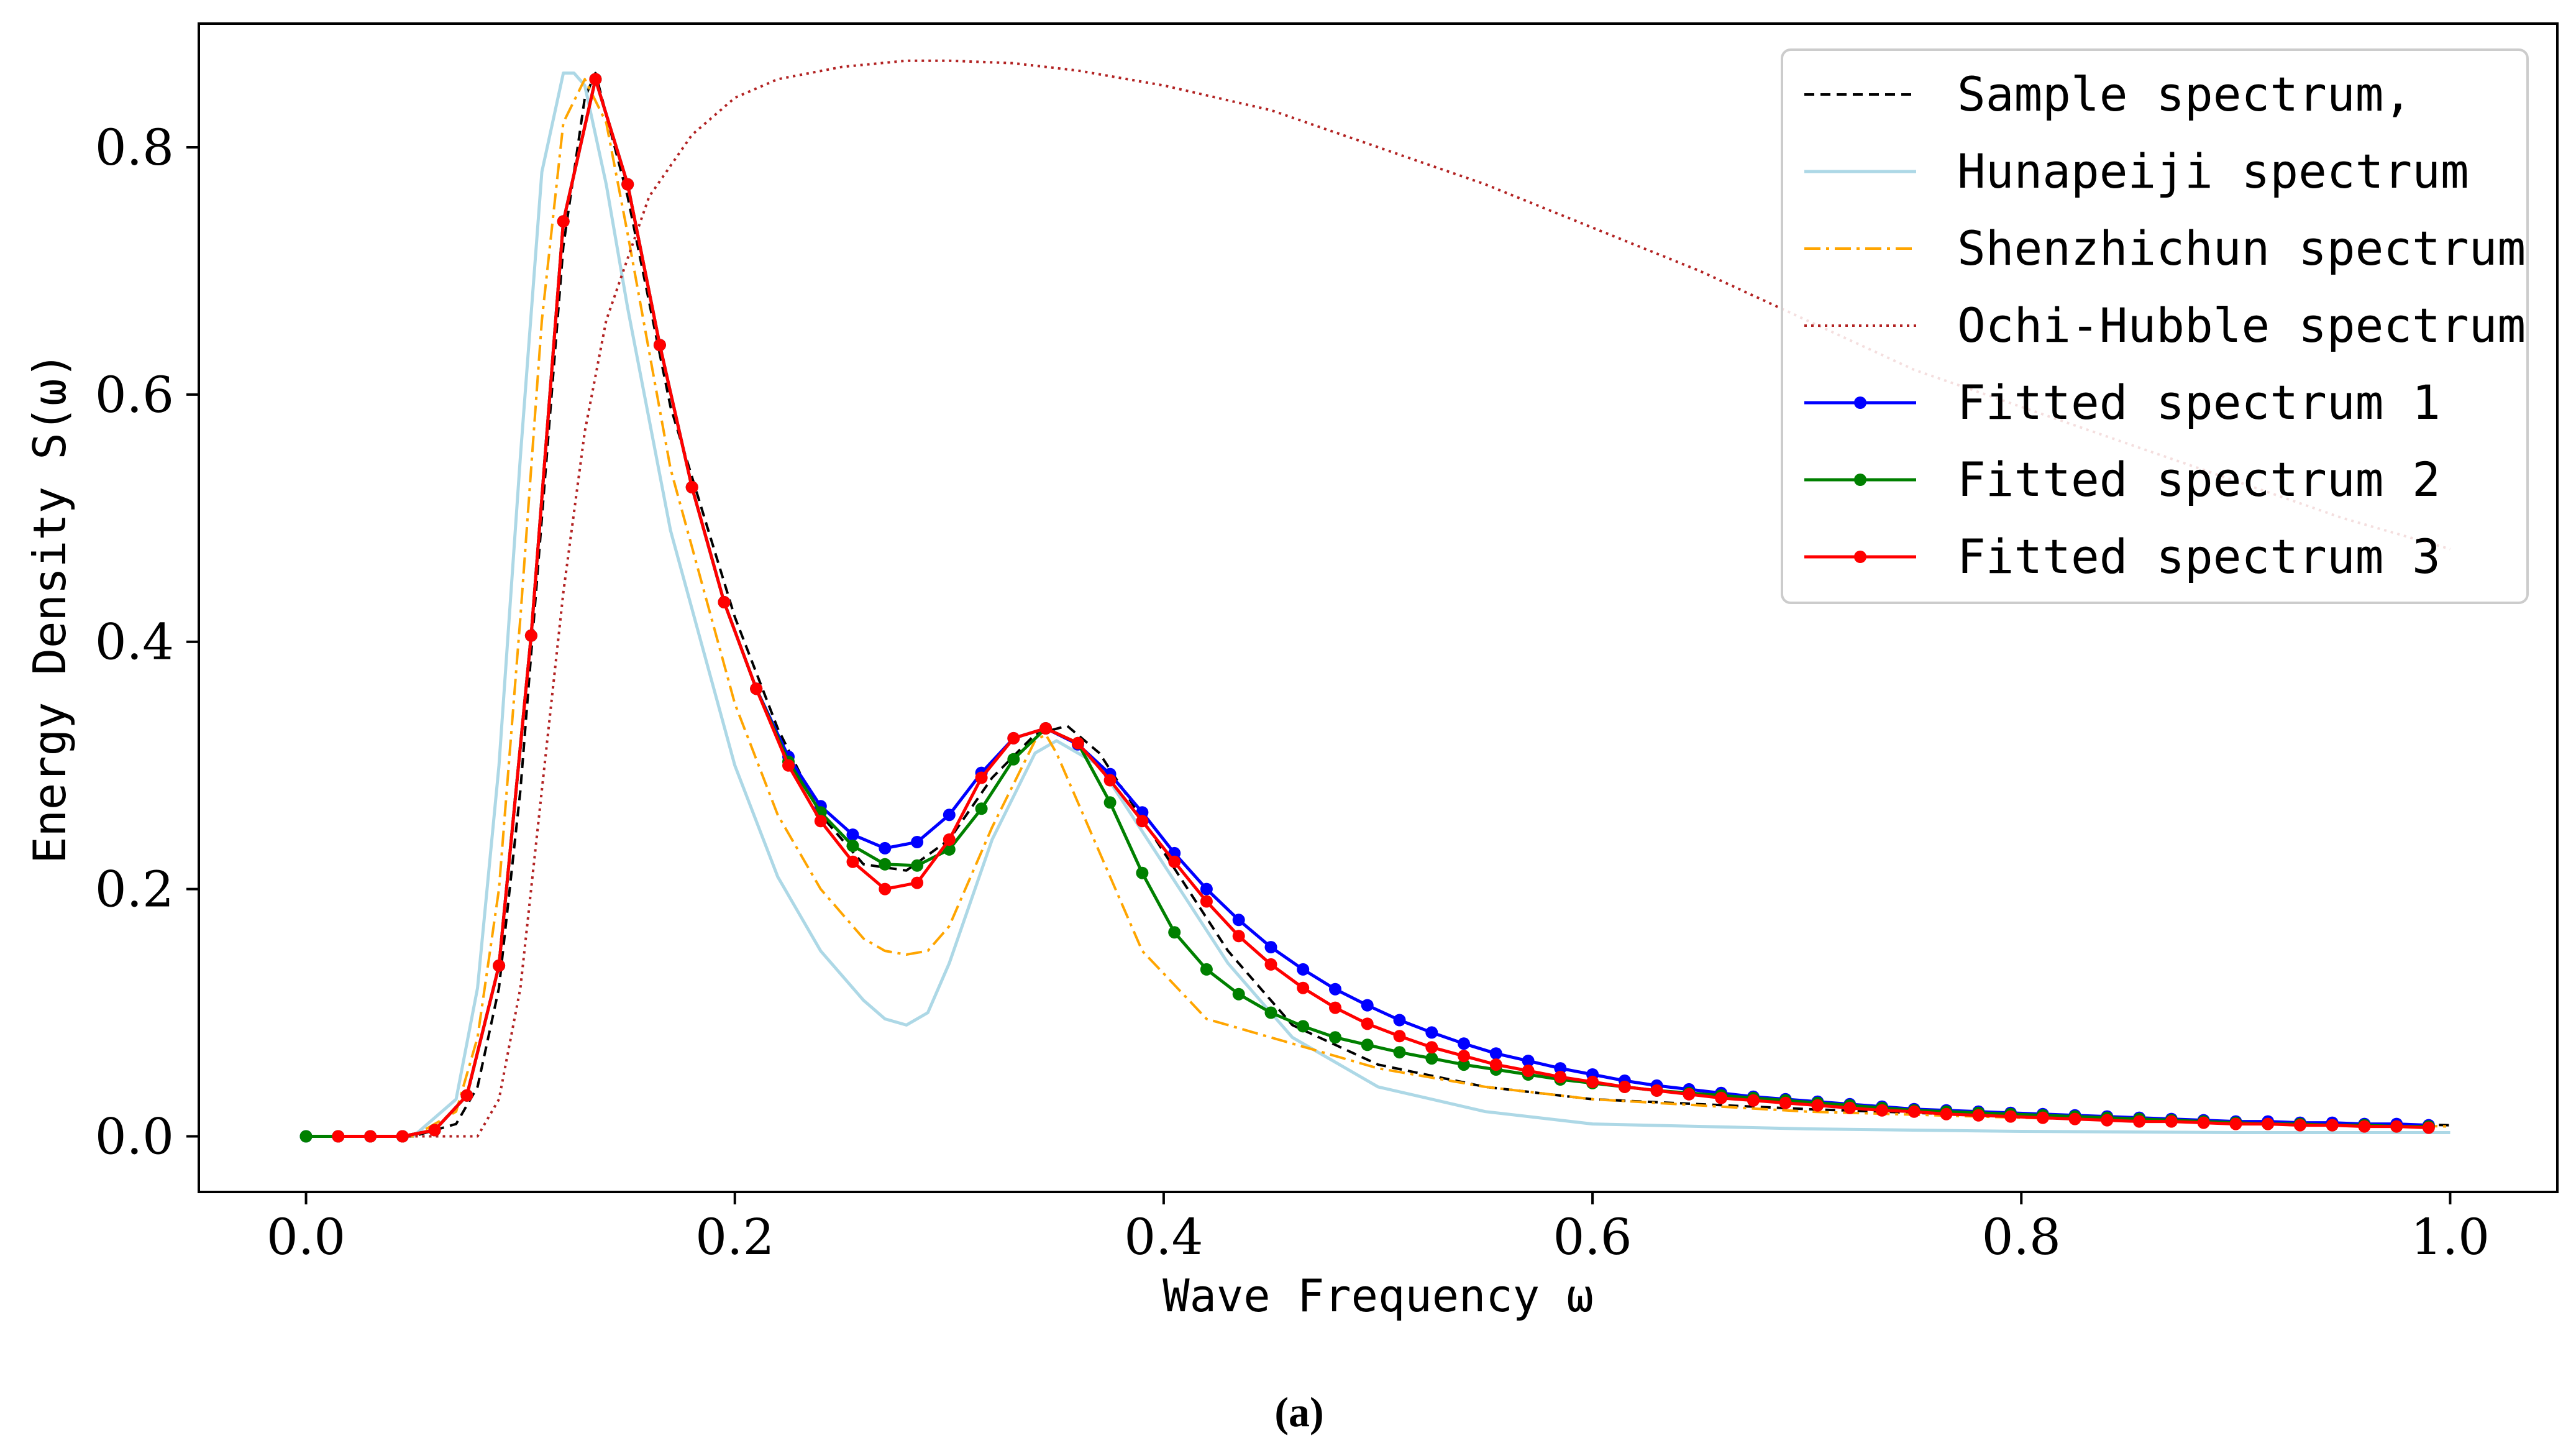  I want to click on x-tick-label: 0.0, so click(306, 1237).